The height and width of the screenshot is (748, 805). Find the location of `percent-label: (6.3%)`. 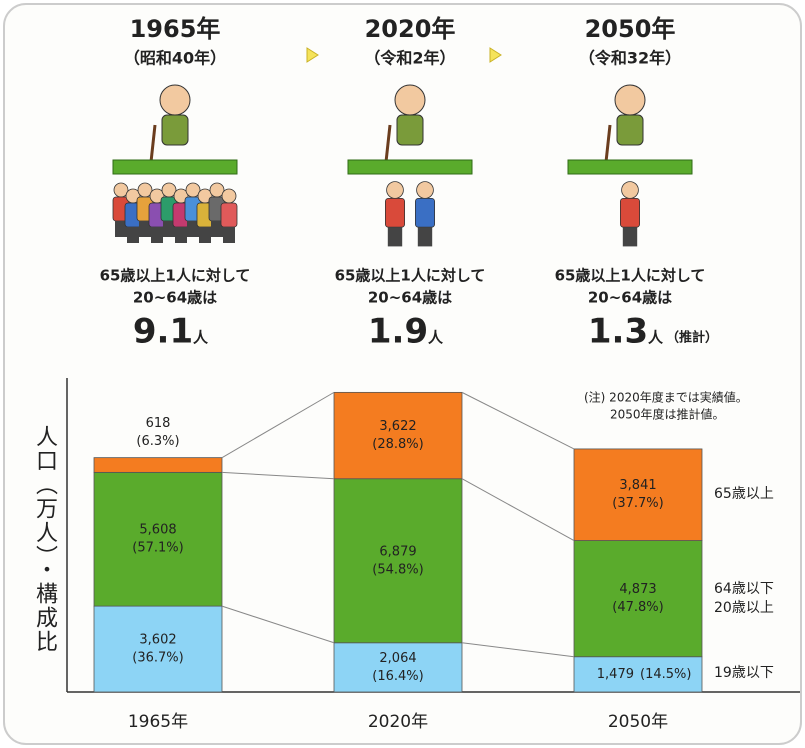

percent-label: (6.3%) is located at coordinates (157, 441).